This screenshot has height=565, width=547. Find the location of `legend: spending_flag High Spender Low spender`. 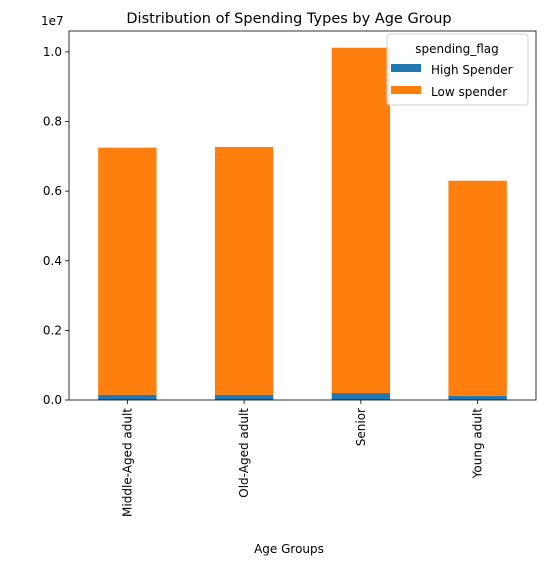

legend: spending_flag High Spender Low spender is located at coordinates (457, 69).